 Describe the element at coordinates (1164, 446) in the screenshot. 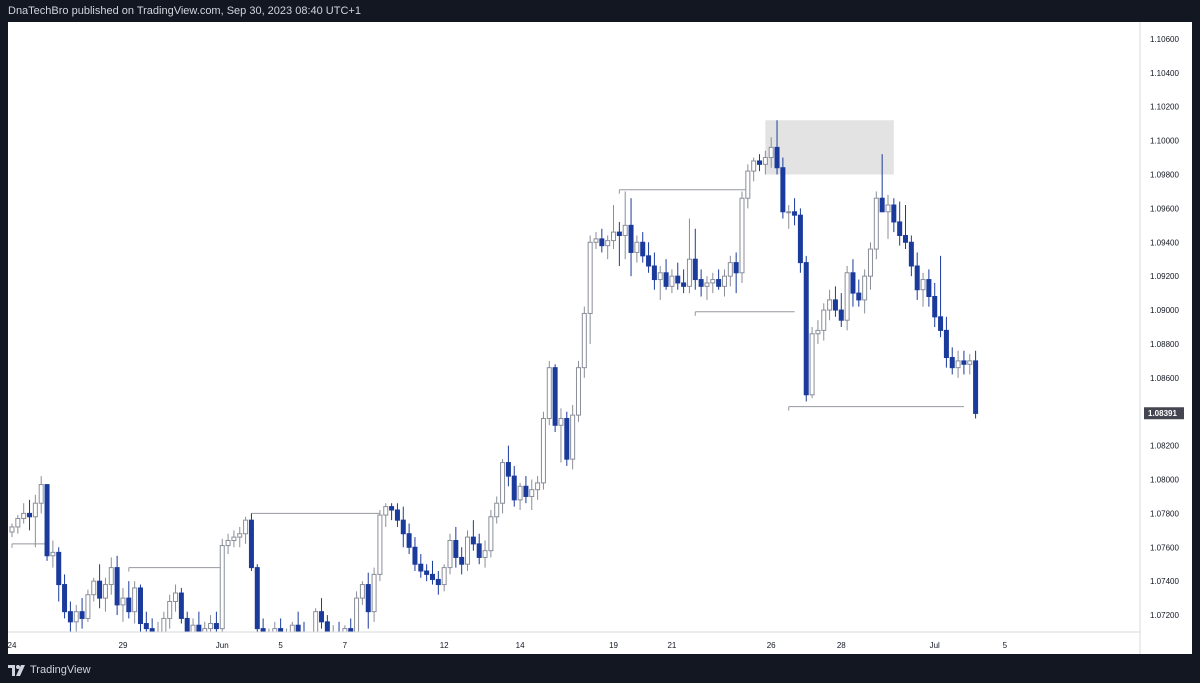

I see `price-tick-label: 1.08200` at that location.